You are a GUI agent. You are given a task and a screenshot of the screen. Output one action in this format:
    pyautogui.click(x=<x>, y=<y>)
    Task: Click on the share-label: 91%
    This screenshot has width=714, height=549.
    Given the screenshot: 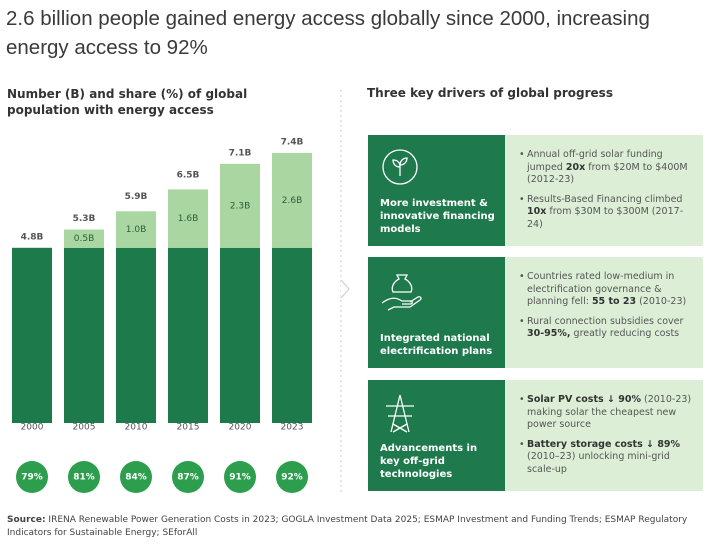 What is the action you would take?
    pyautogui.click(x=240, y=478)
    